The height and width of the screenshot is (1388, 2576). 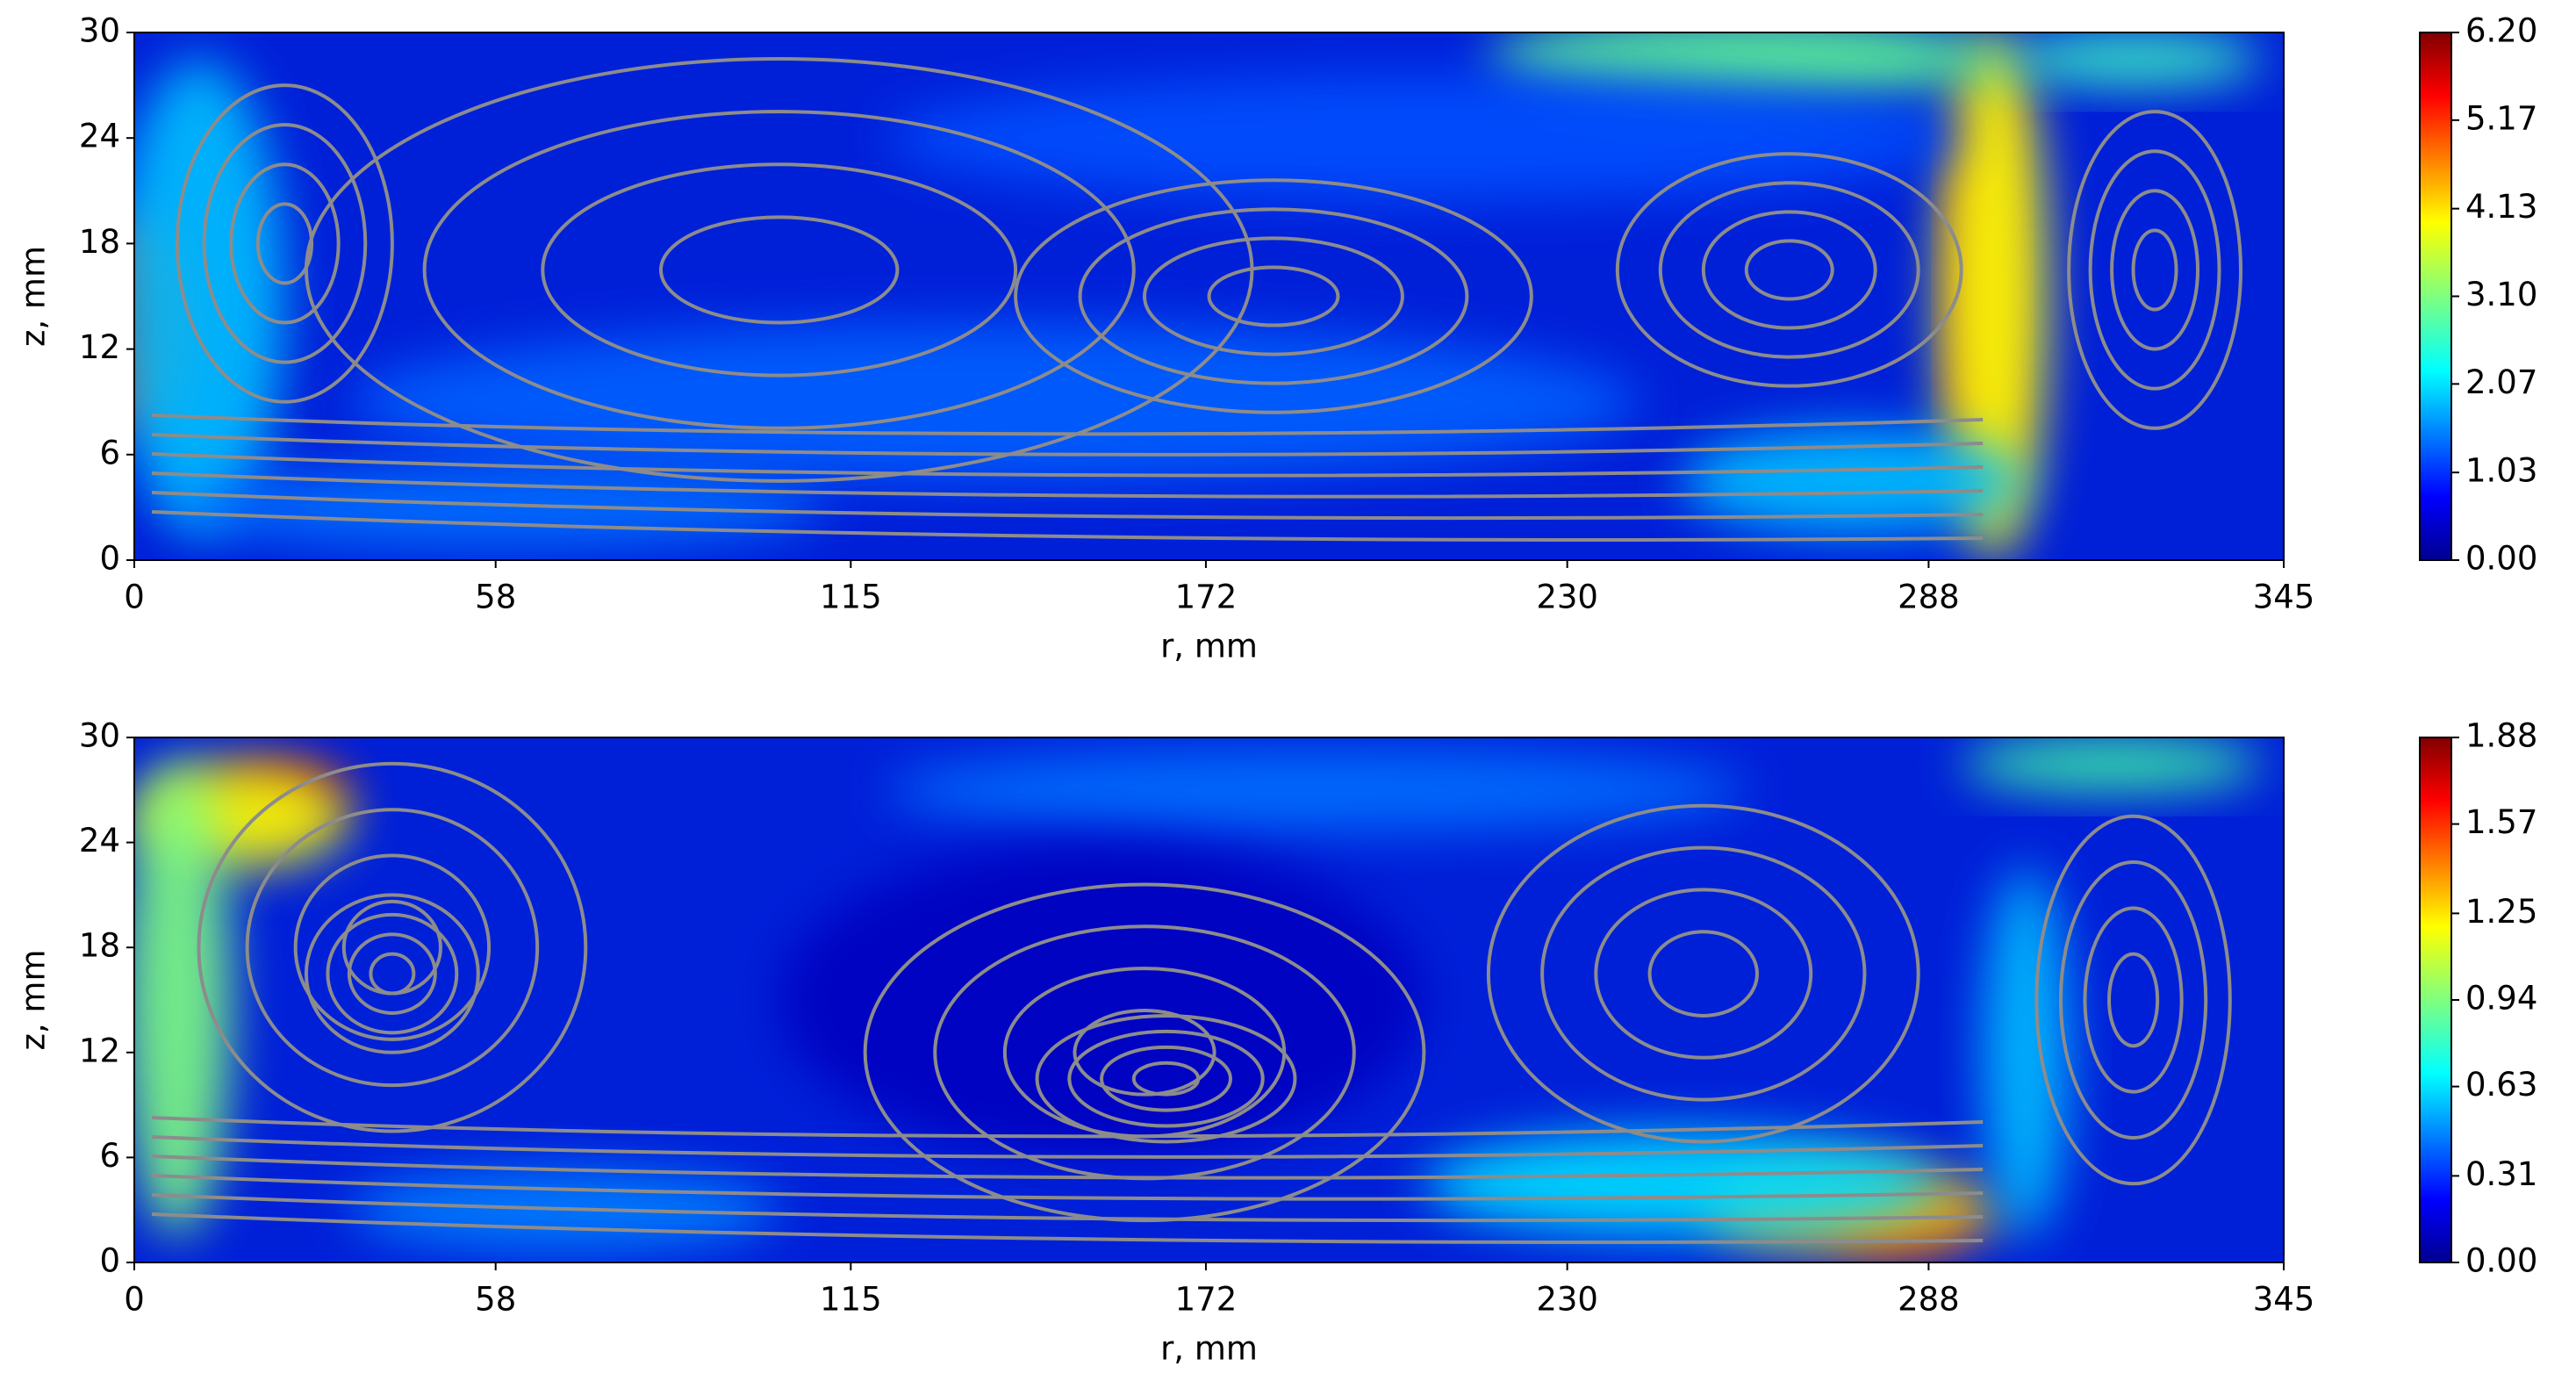 What do you see at coordinates (2501, 118) in the screenshot?
I see `colorbar-tick-label: 5.17` at bounding box center [2501, 118].